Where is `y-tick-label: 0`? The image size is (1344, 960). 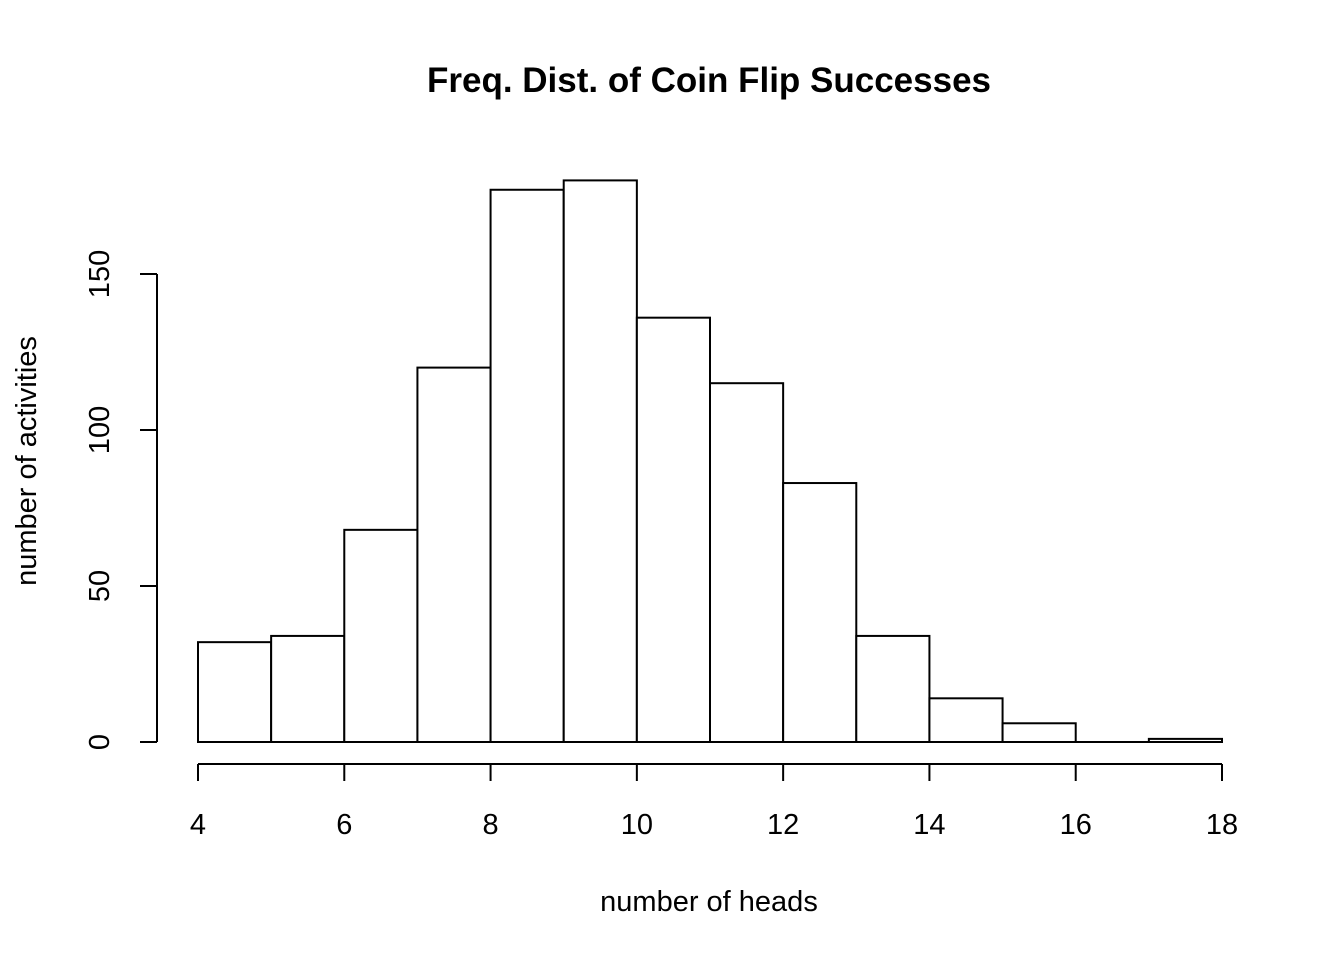 y-tick-label: 0 is located at coordinates (100, 742).